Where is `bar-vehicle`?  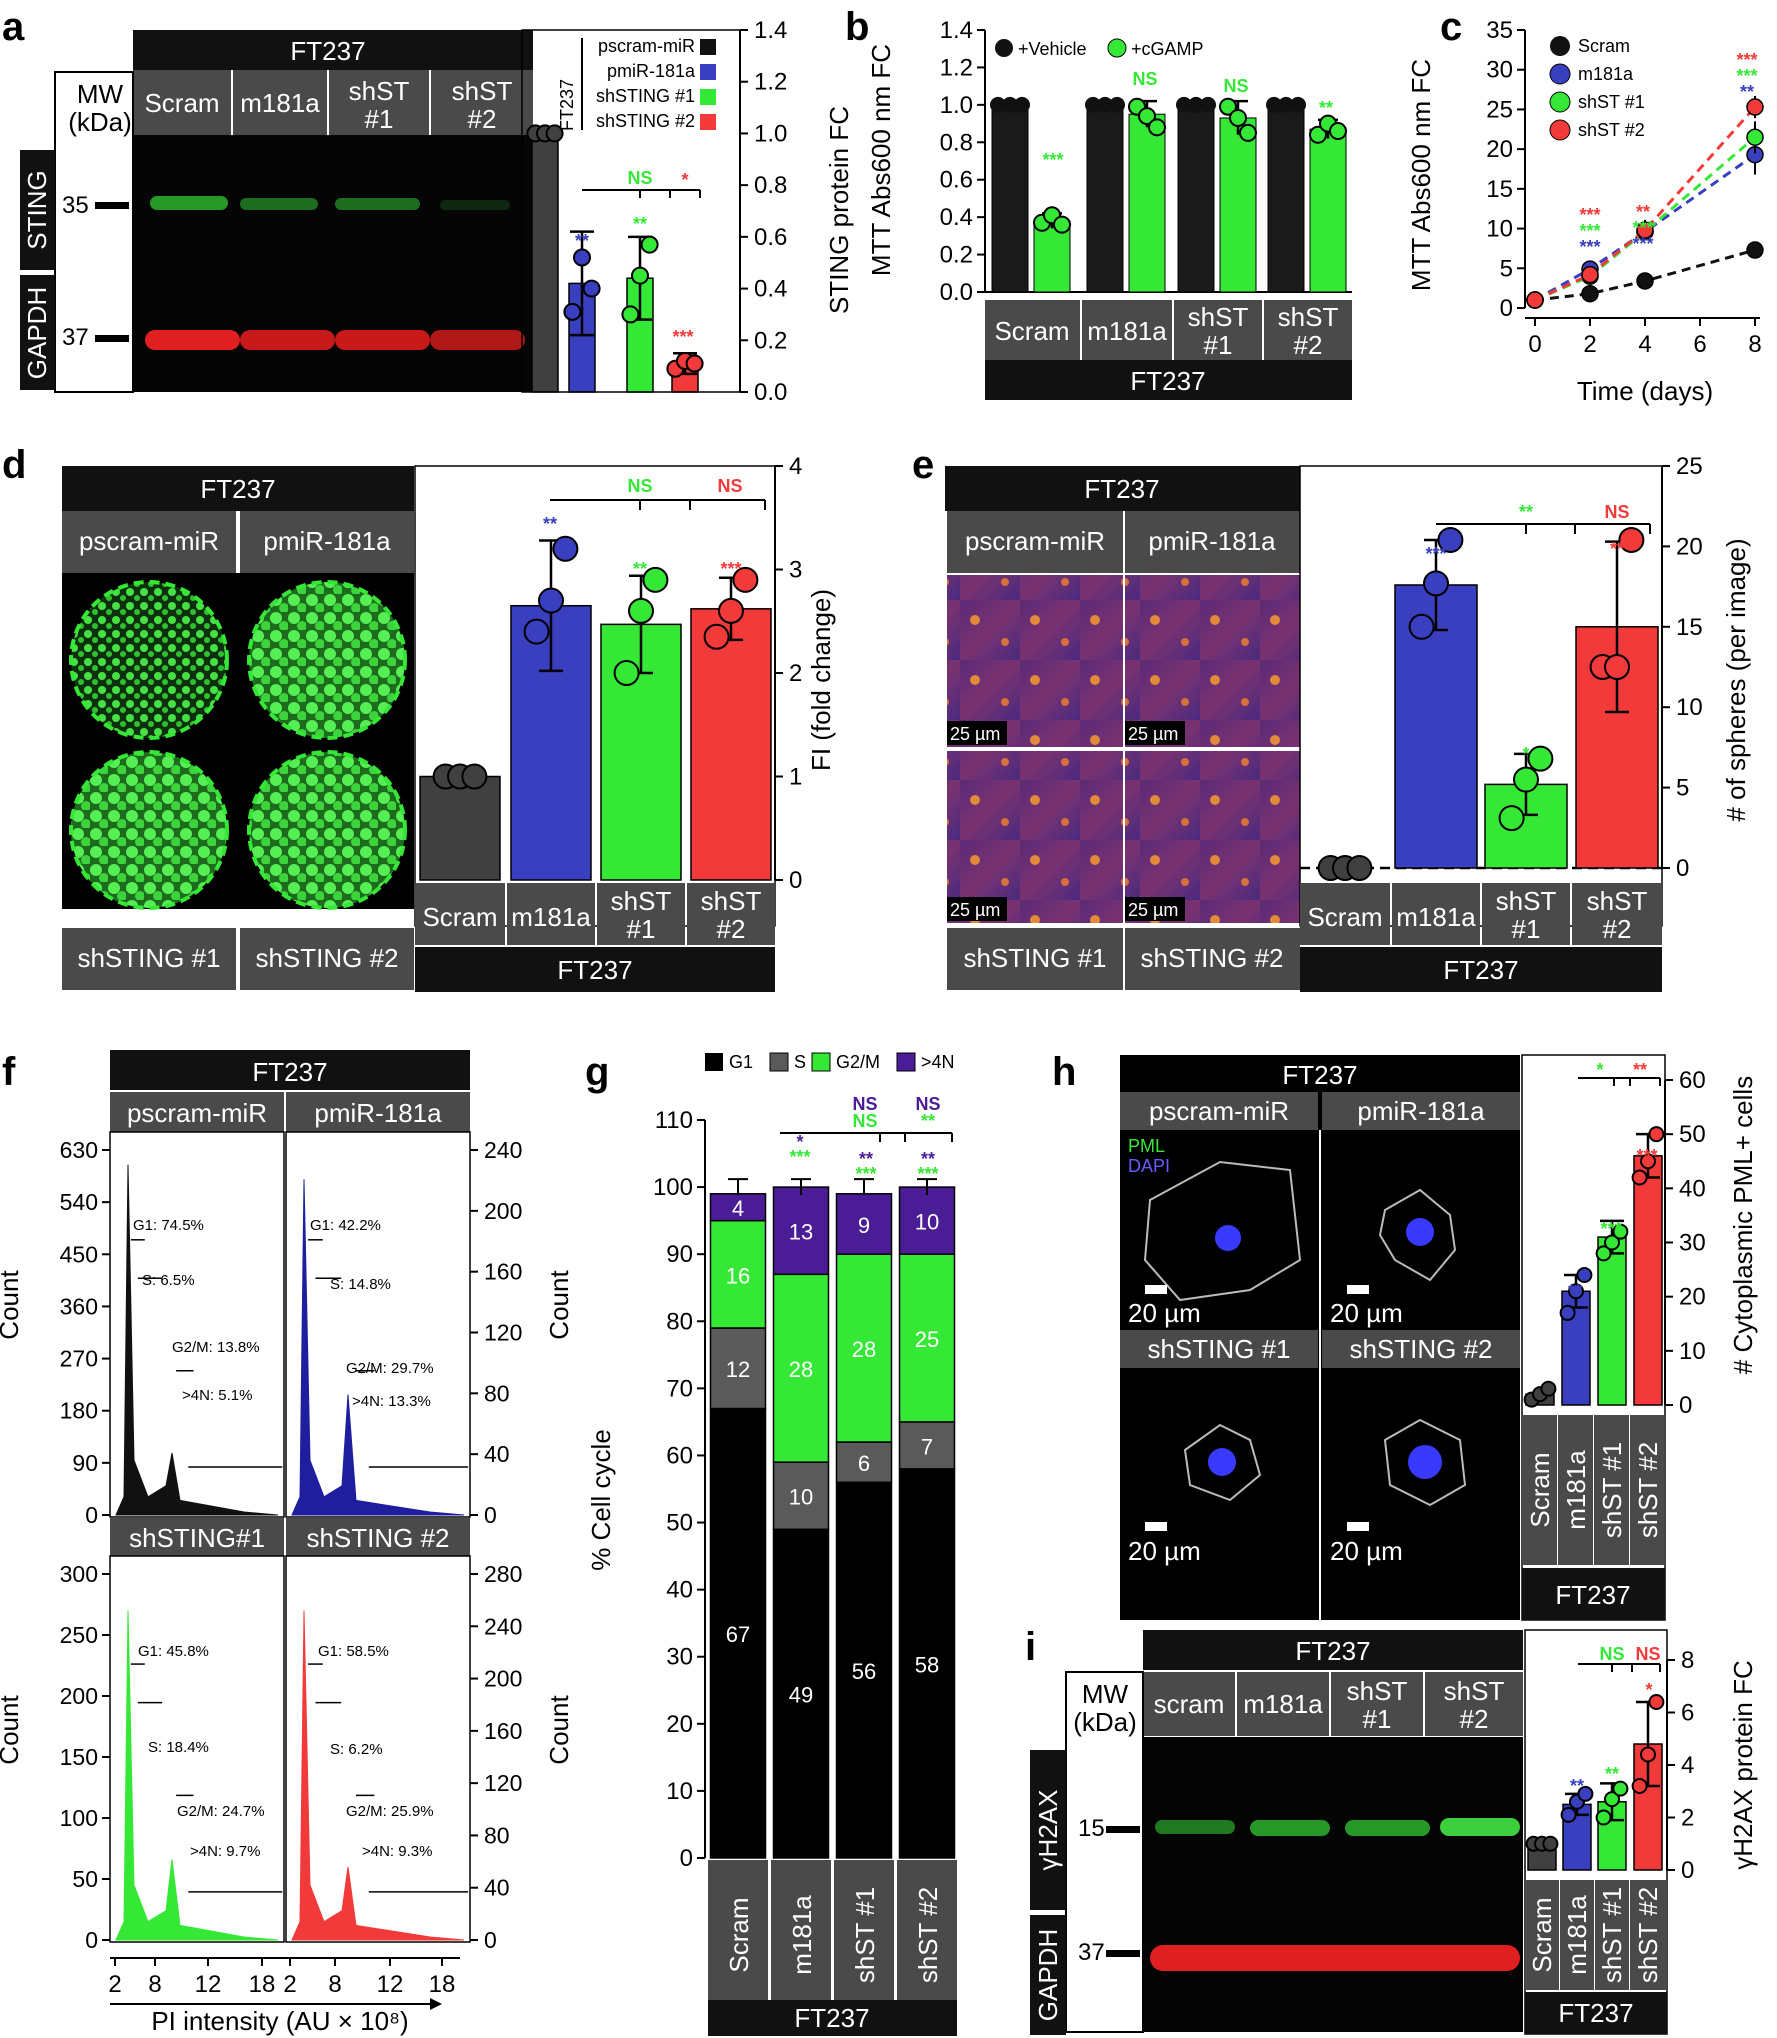 bar-vehicle is located at coordinates (1286, 198).